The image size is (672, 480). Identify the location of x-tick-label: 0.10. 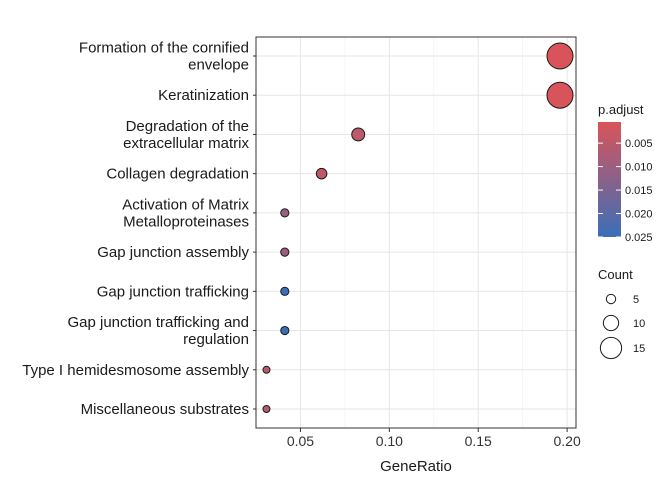
(389, 441).